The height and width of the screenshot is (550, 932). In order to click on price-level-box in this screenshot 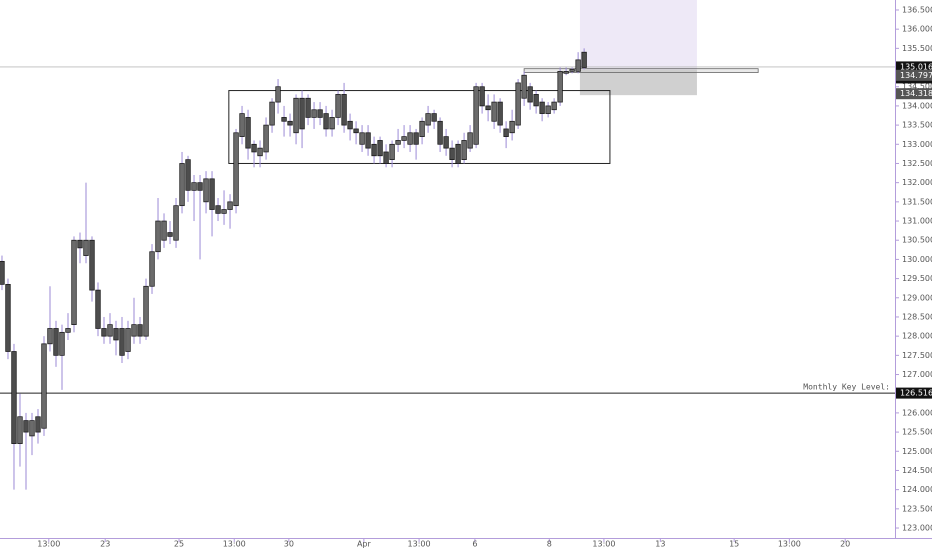, I will do `click(914, 94)`.